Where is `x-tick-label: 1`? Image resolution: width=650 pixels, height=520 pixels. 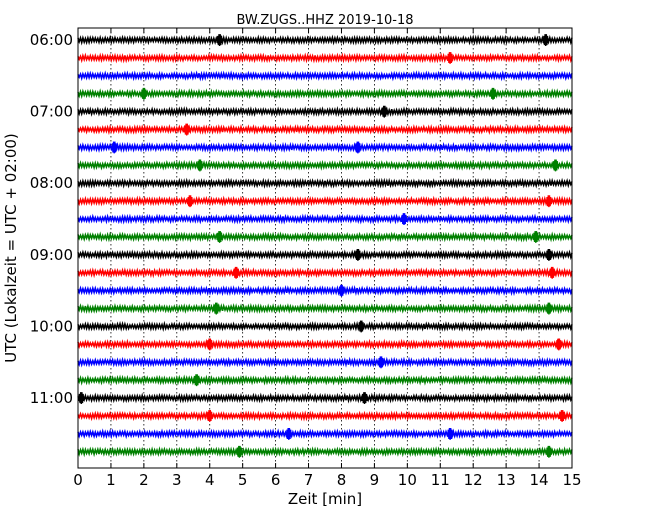 x-tick-label: 1 is located at coordinates (111, 480).